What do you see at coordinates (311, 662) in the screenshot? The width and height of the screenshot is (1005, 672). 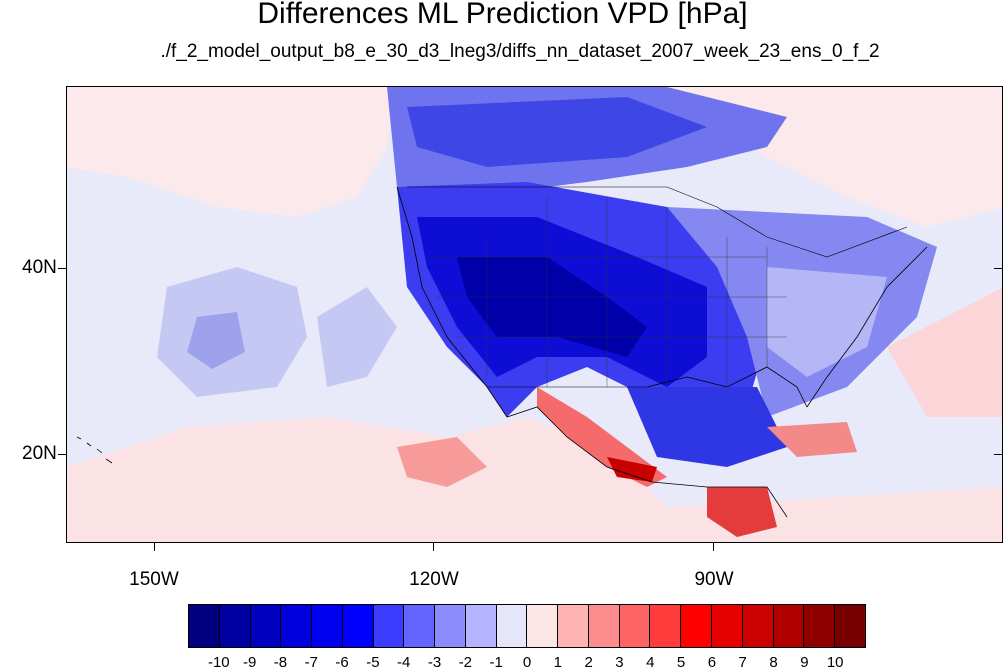 I see `colorbar-tick-label: -7` at bounding box center [311, 662].